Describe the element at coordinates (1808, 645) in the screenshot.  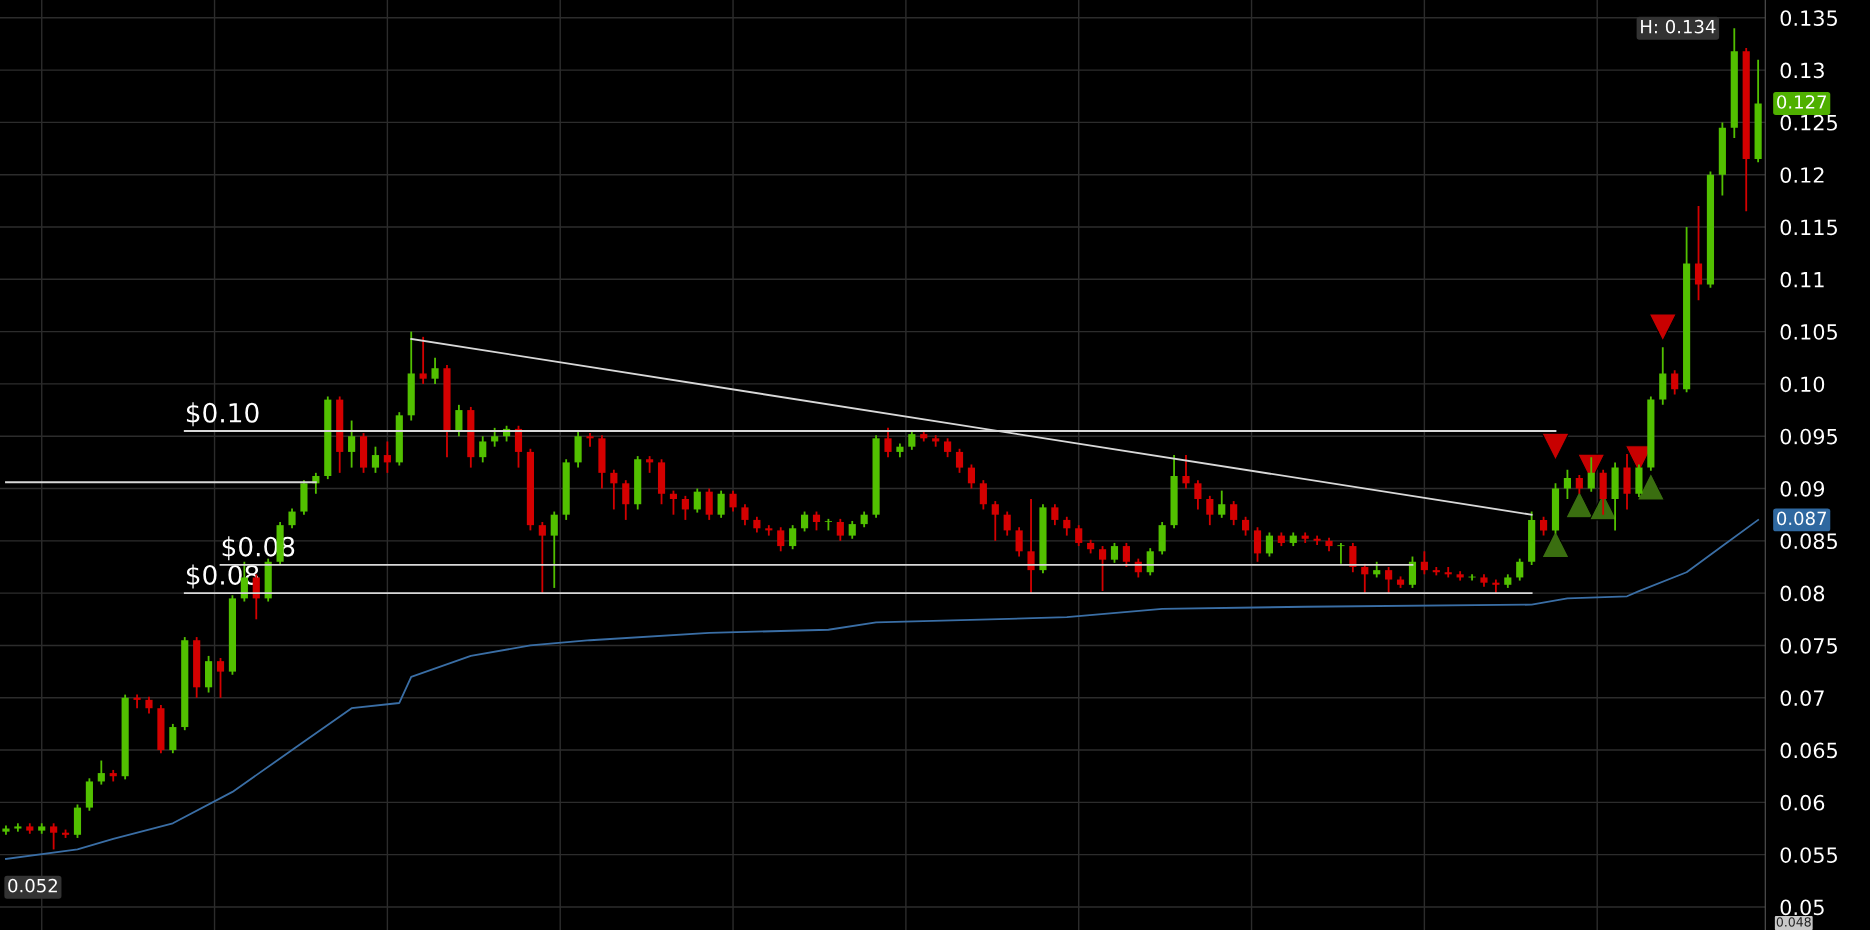
I see `y-tick-label: 0.075` at that location.